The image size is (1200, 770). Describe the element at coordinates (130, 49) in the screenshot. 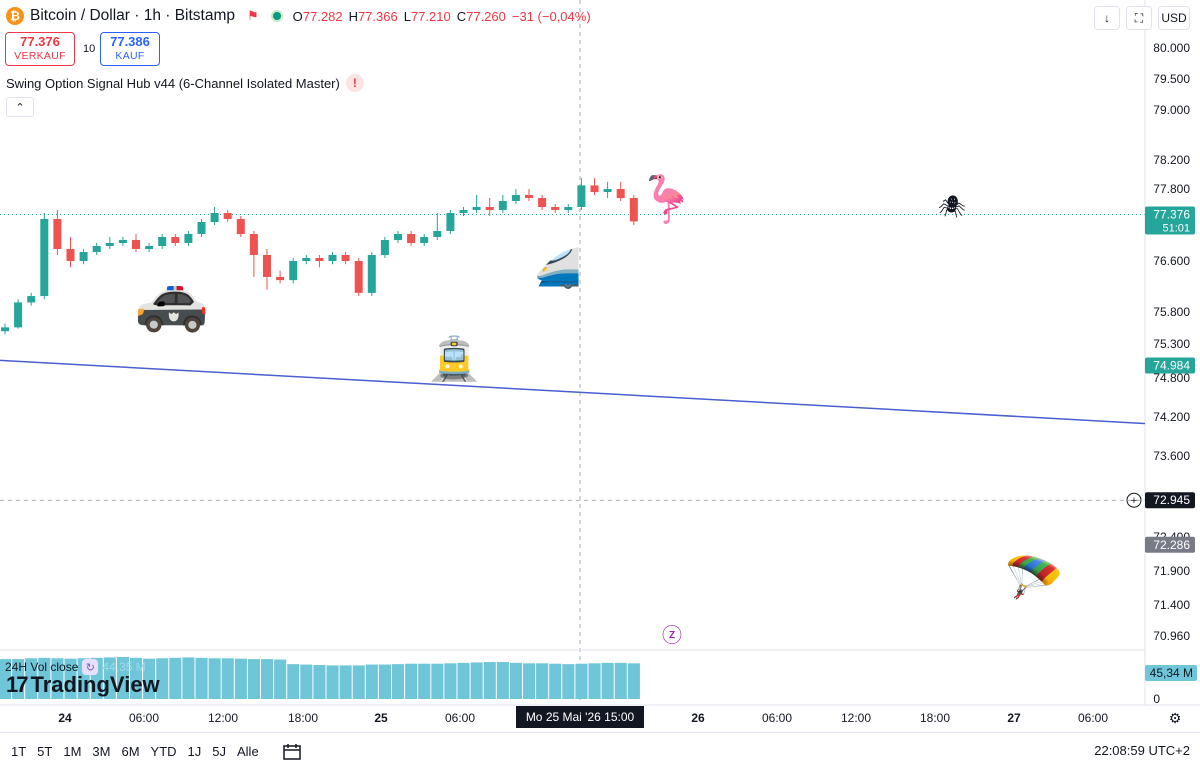

I see `buy-button: 77.386 KAUF` at that location.